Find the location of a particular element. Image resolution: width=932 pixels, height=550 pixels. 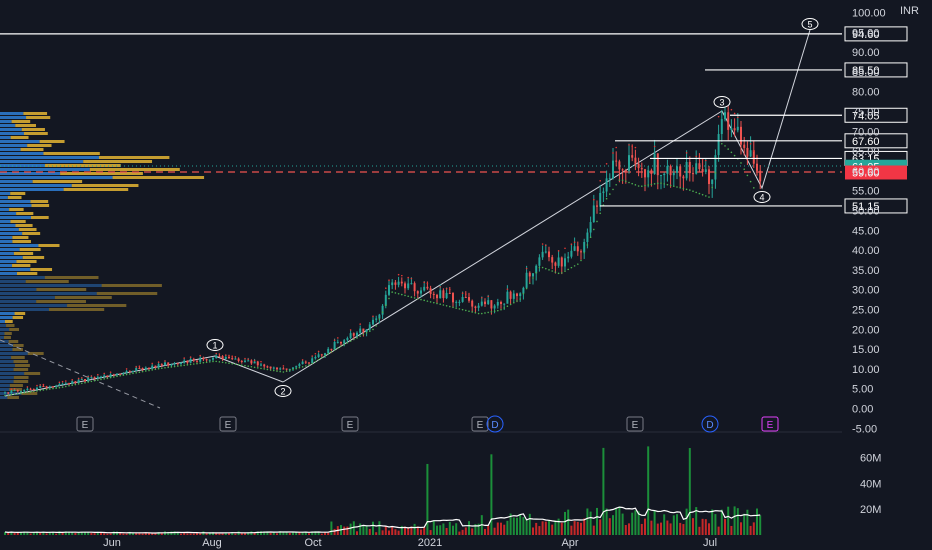

level-tag-51.15 is located at coordinates (876, 206).